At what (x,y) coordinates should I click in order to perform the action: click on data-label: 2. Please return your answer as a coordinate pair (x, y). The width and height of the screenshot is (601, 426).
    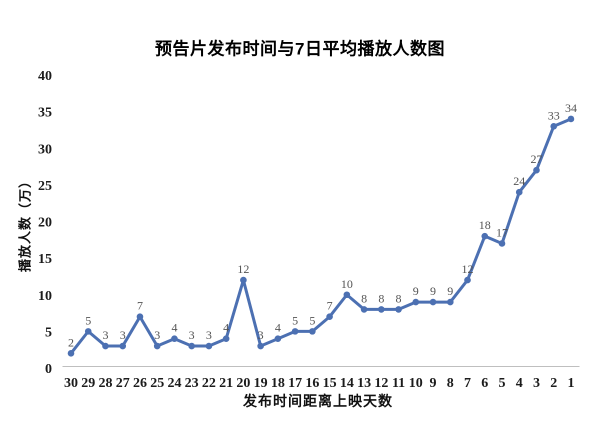
    Looking at the image, I should click on (71, 342).